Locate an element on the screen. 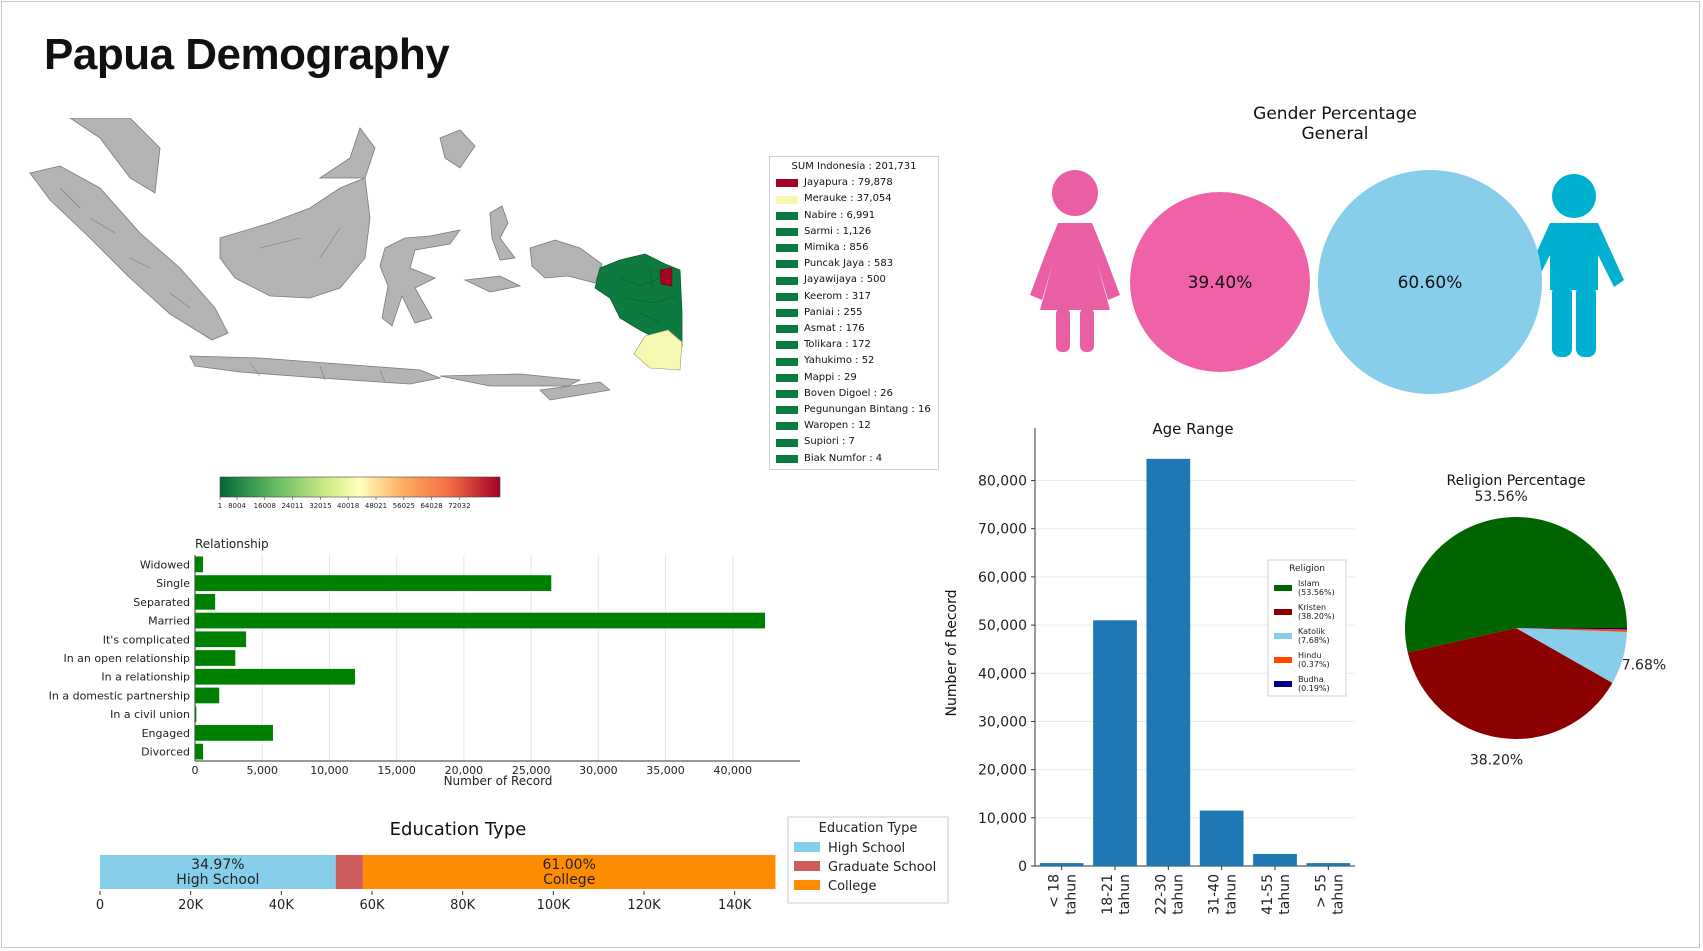 The height and width of the screenshot is (951, 1703). colorbar-tick-label: 48021 is located at coordinates (376, 506).